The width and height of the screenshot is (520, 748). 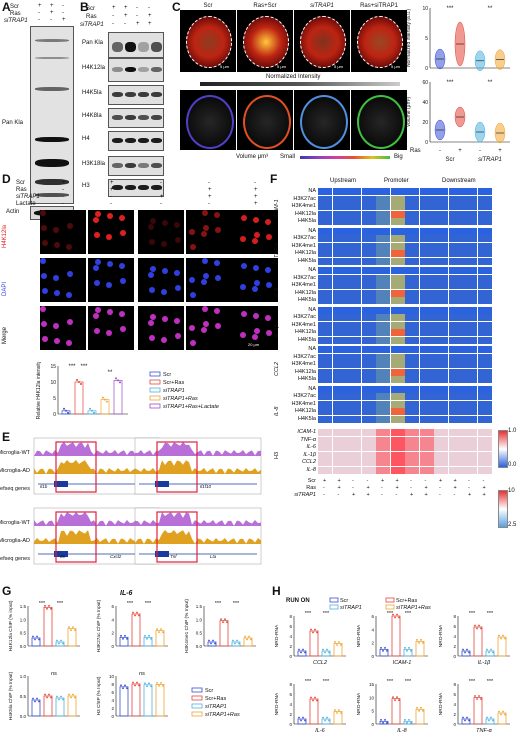 I want to click on d-sign: +, so click(x=256, y=190).